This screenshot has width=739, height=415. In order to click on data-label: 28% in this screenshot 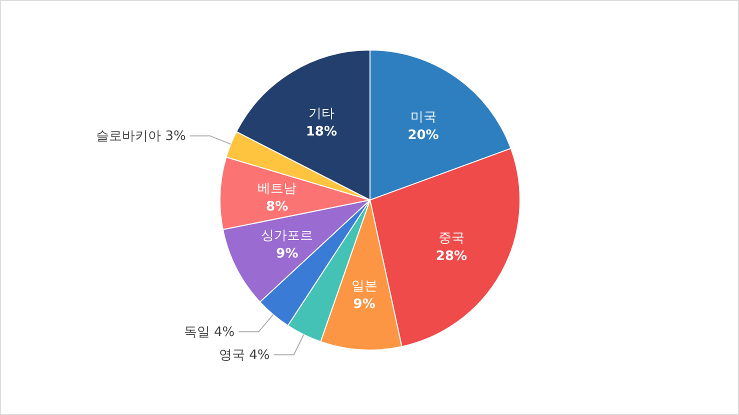, I will do `click(452, 256)`.